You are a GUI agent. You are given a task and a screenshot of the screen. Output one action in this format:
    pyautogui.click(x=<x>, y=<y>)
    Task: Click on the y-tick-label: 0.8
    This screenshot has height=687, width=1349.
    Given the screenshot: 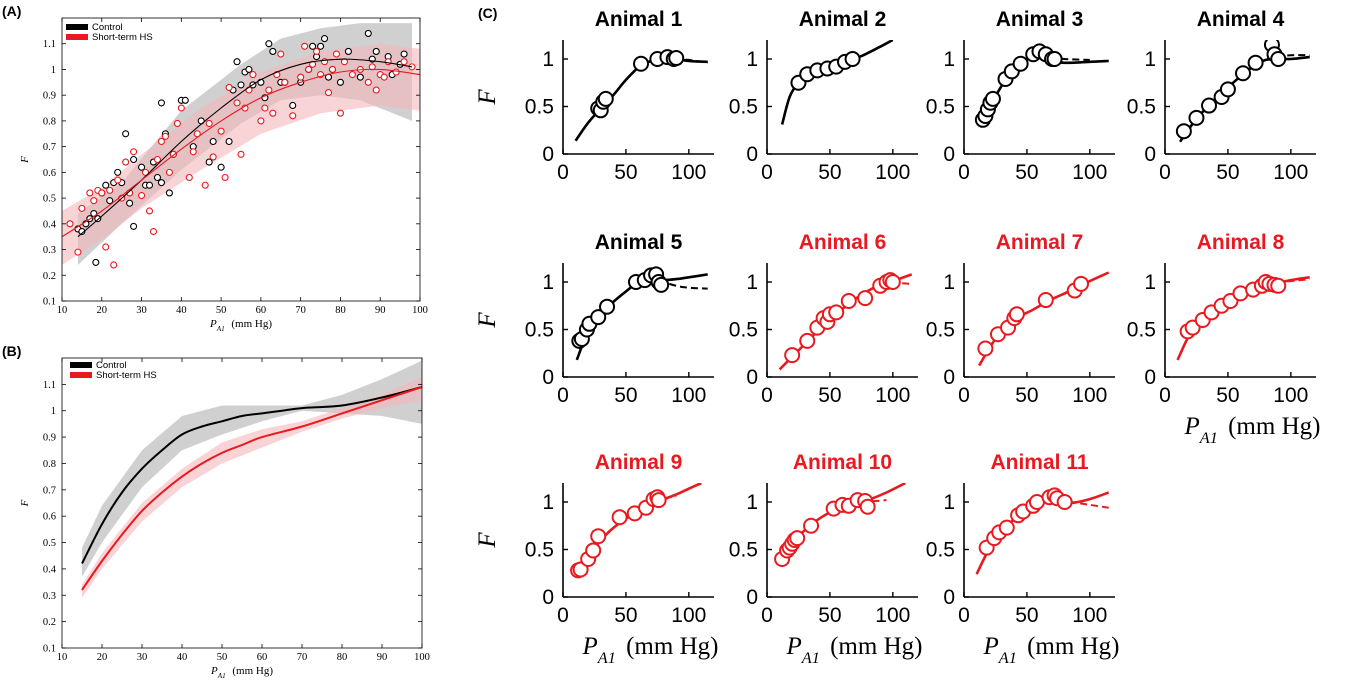 What is the action you would take?
    pyautogui.click(x=49, y=121)
    